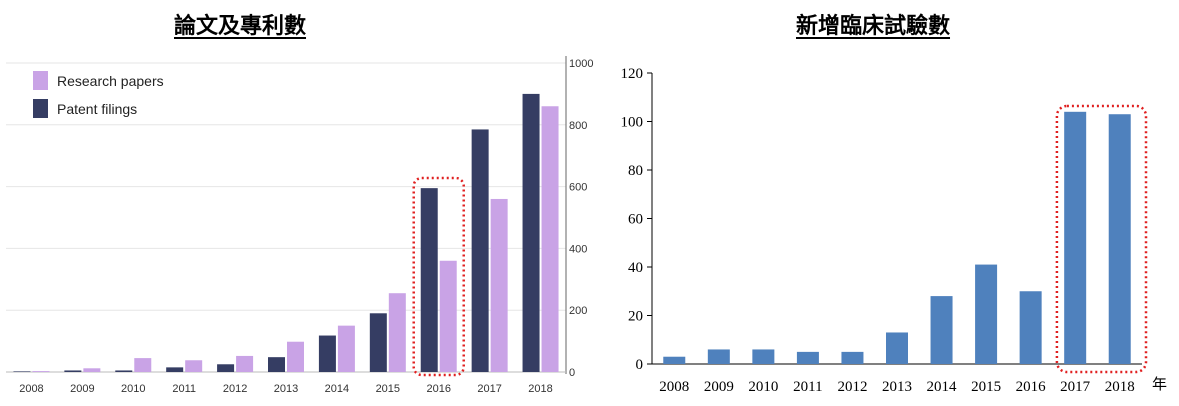 The height and width of the screenshot is (406, 1179). Describe the element at coordinates (635, 317) in the screenshot. I see `right-y-tick-label: 20` at that location.